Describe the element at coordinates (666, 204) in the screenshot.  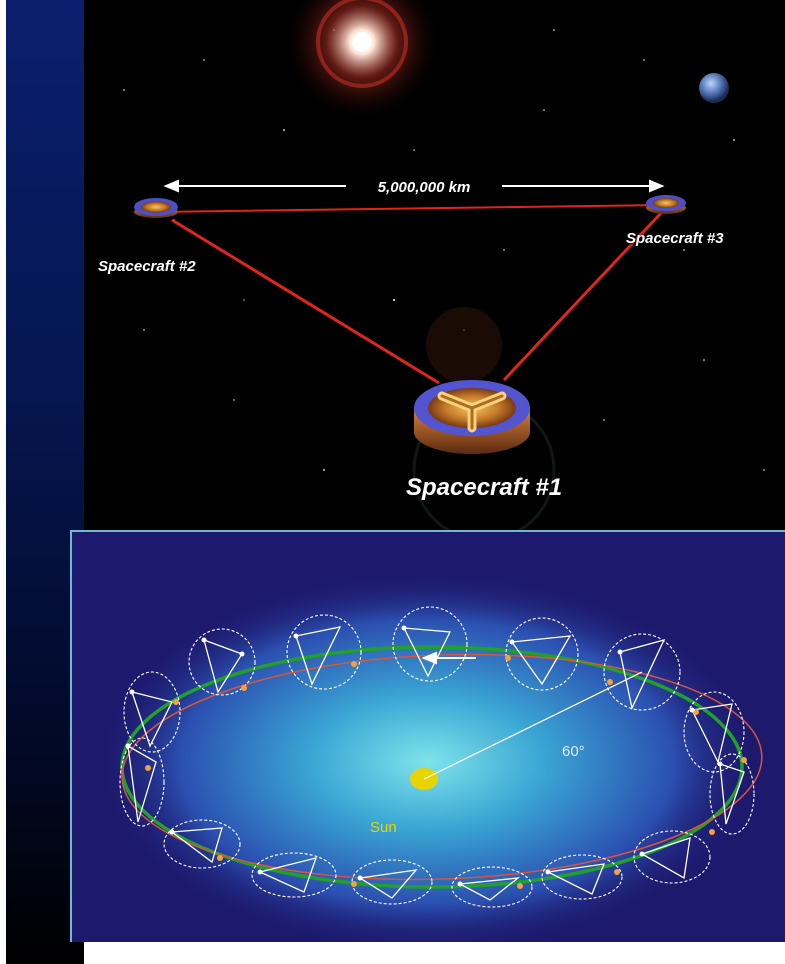
I see `spacecraft-3-graphic` at that location.